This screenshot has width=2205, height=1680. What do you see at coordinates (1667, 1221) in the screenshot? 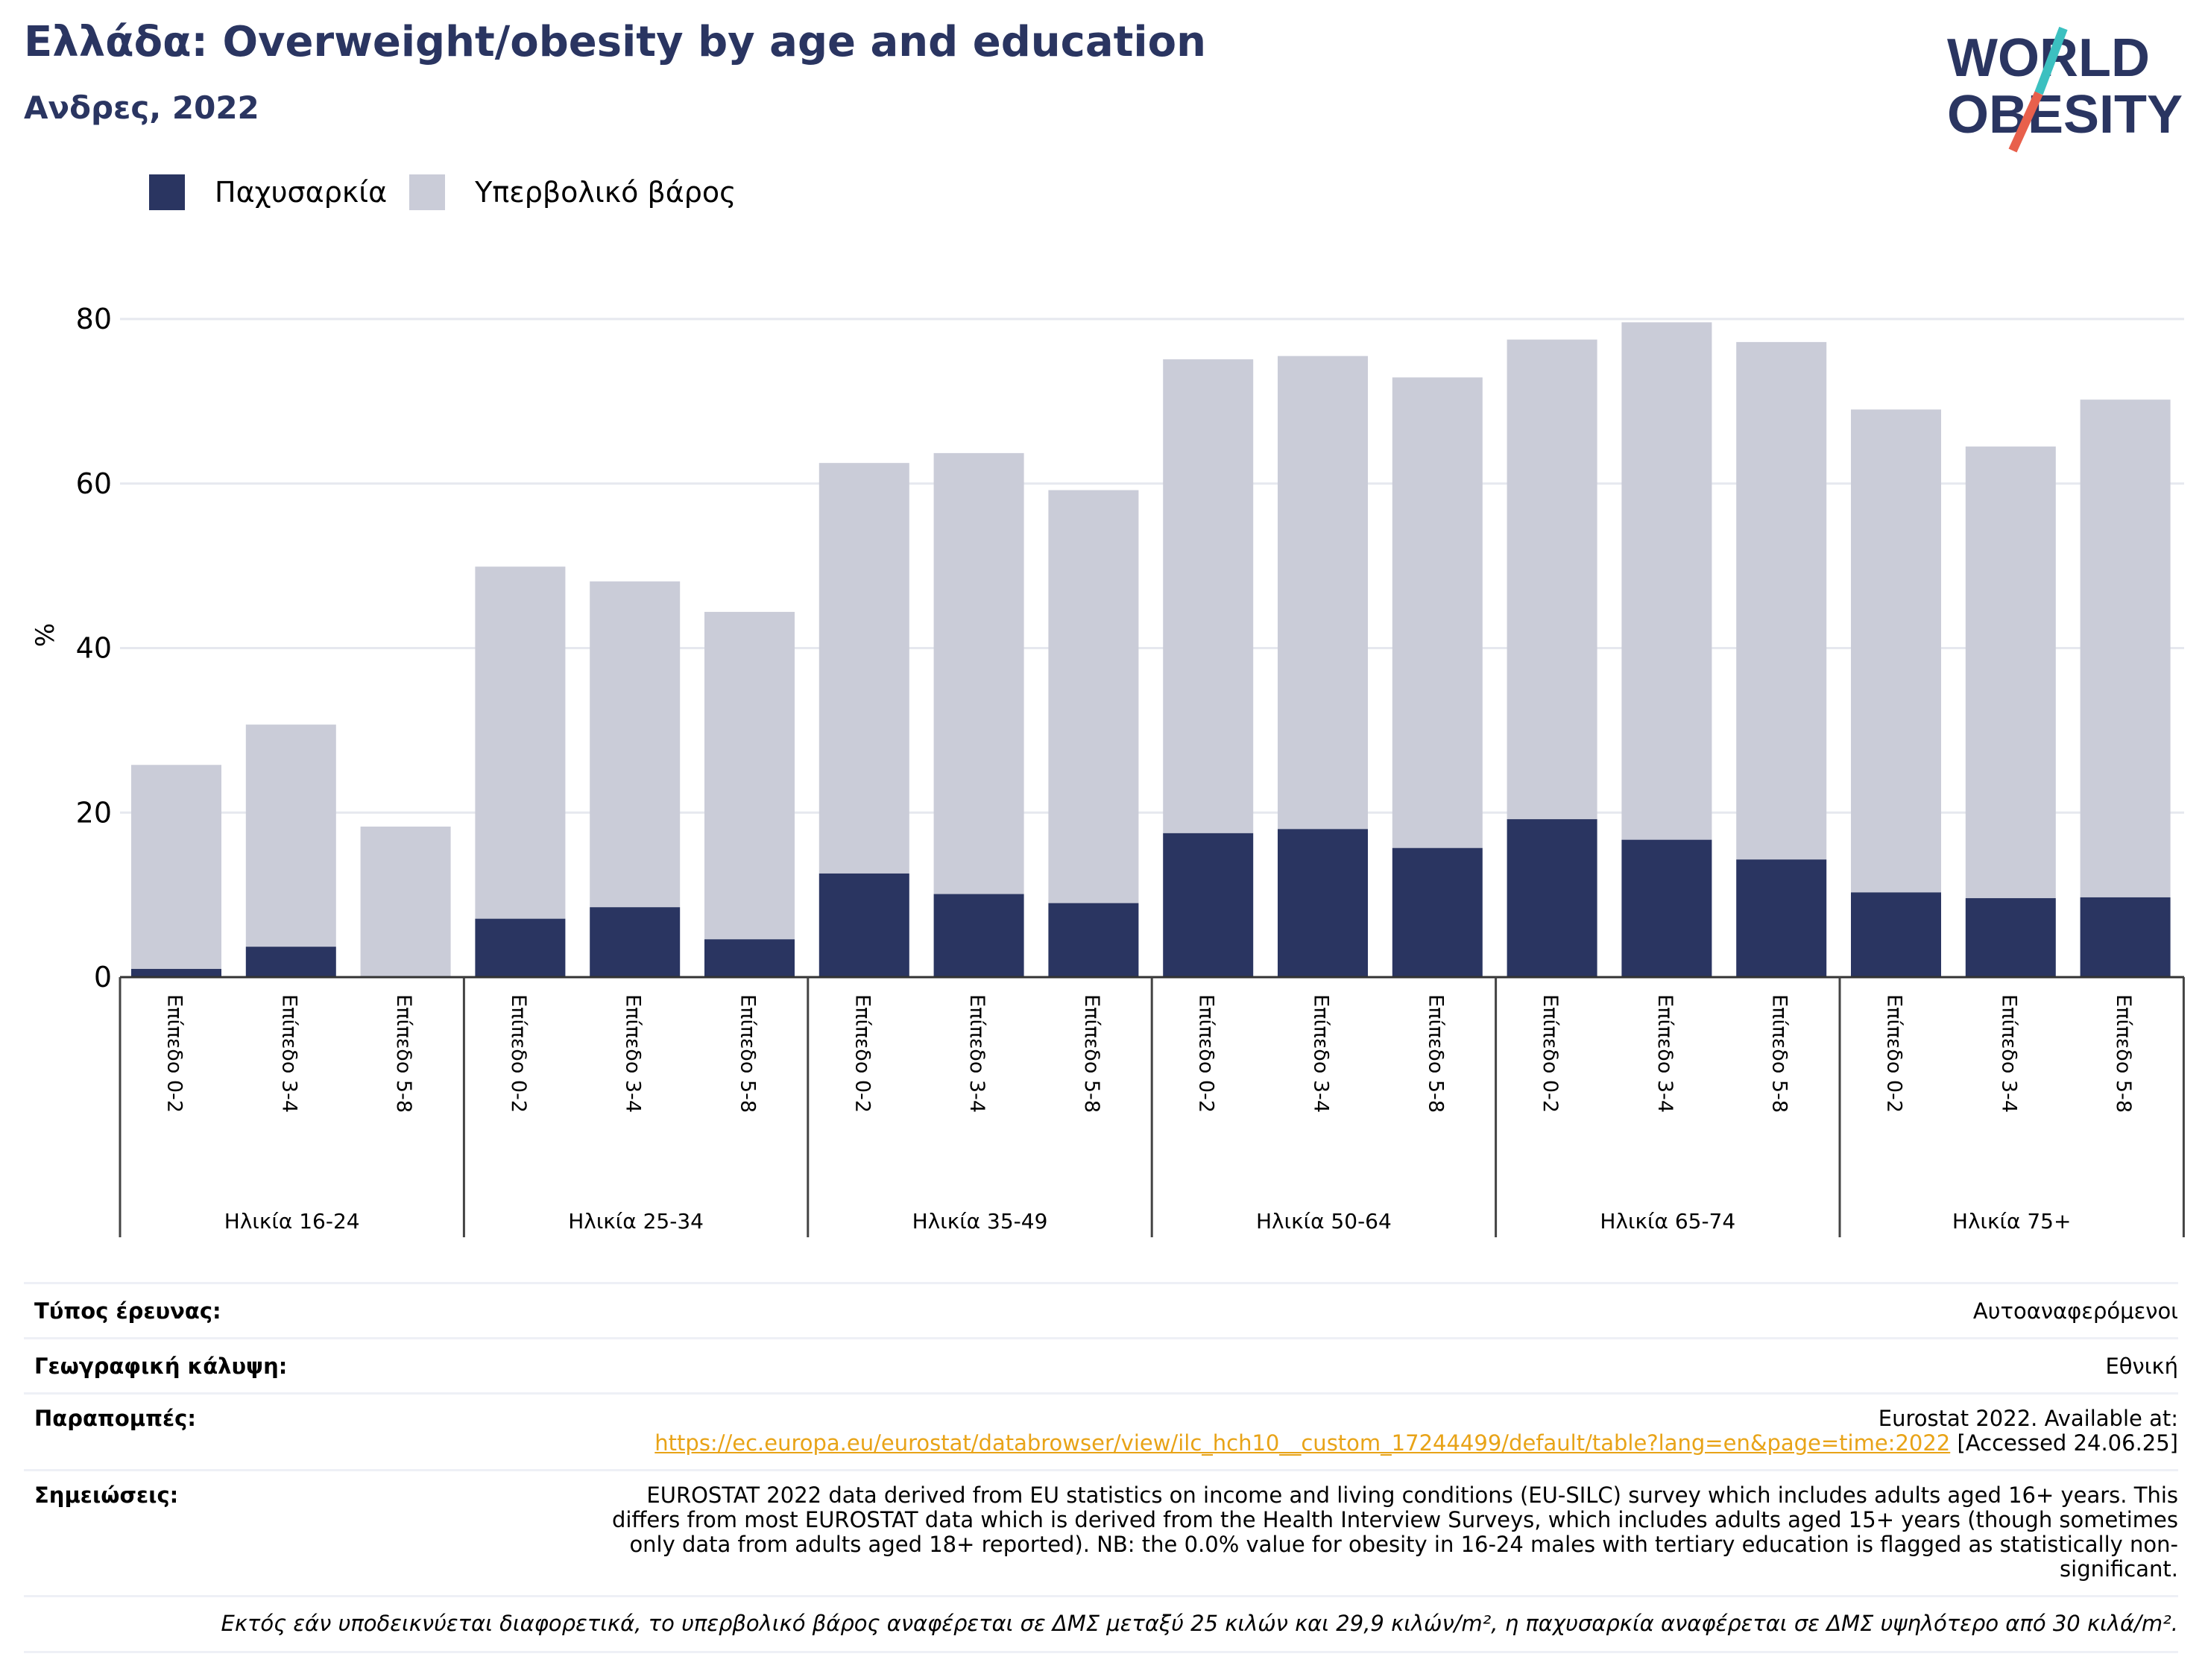
I see `group-label: Ηλικία 65-74` at bounding box center [1667, 1221].